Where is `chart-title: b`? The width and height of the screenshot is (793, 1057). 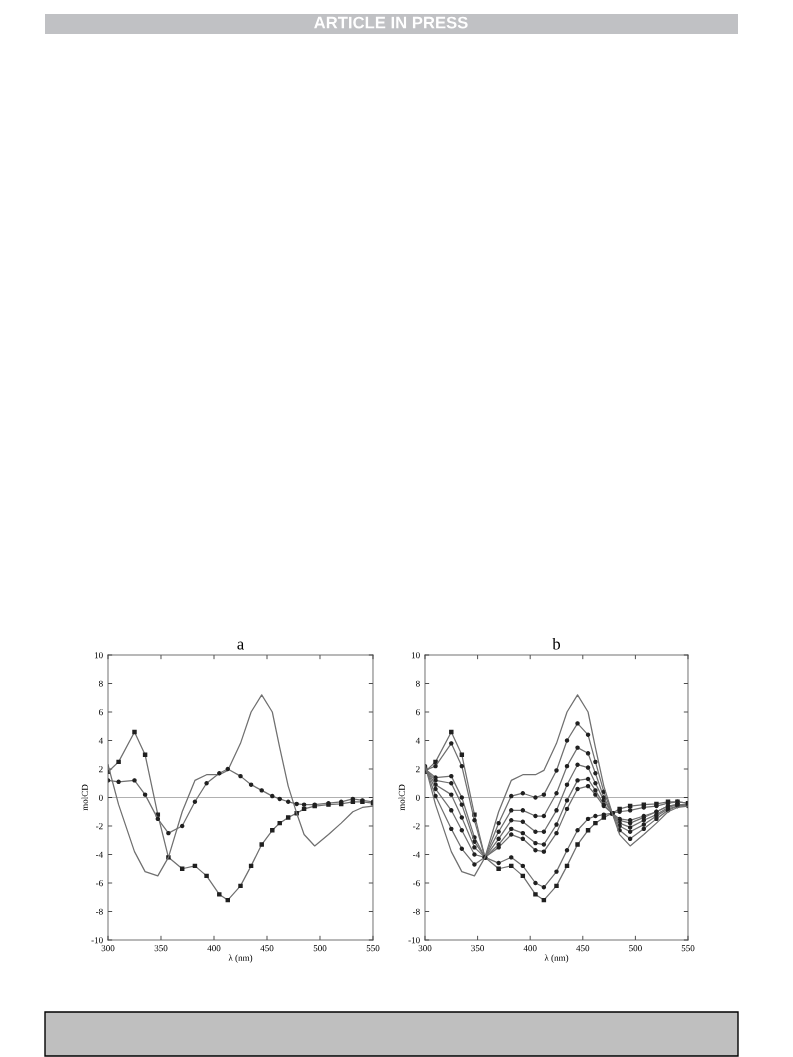
chart-title: b is located at coordinates (556, 643).